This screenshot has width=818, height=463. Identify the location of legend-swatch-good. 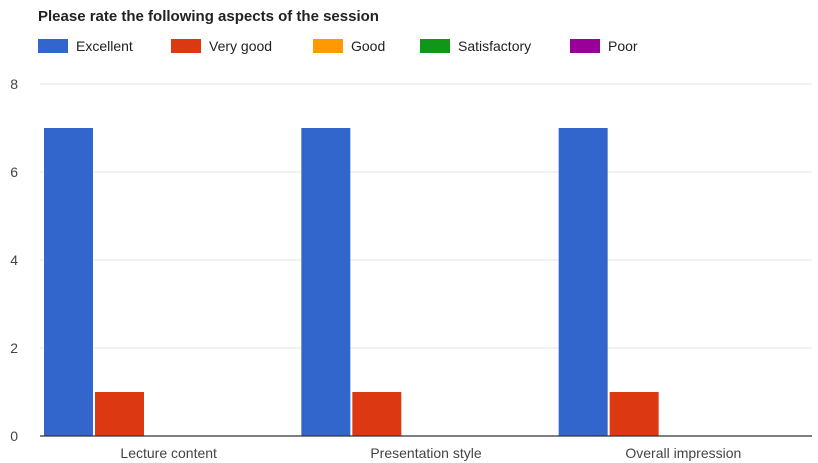
(328, 46).